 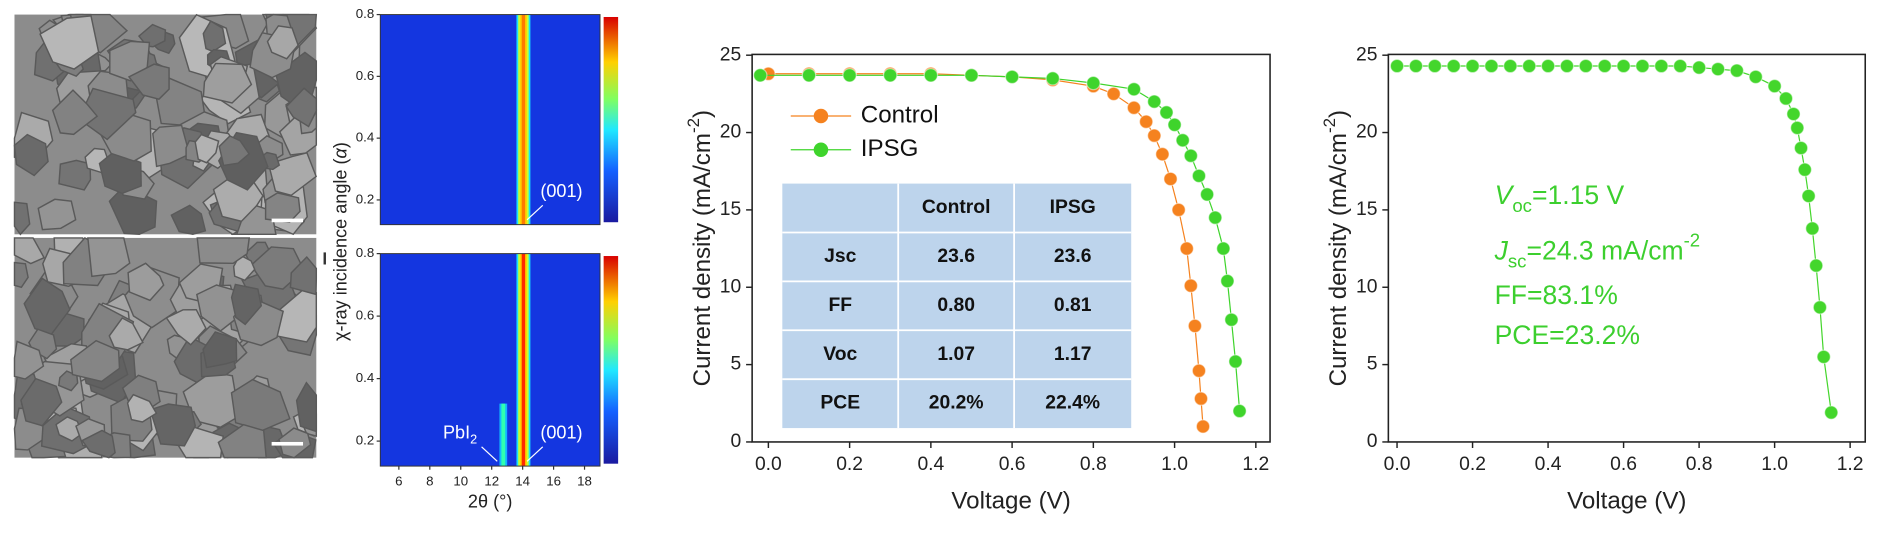 I want to click on colorbar, so click(x=611, y=360).